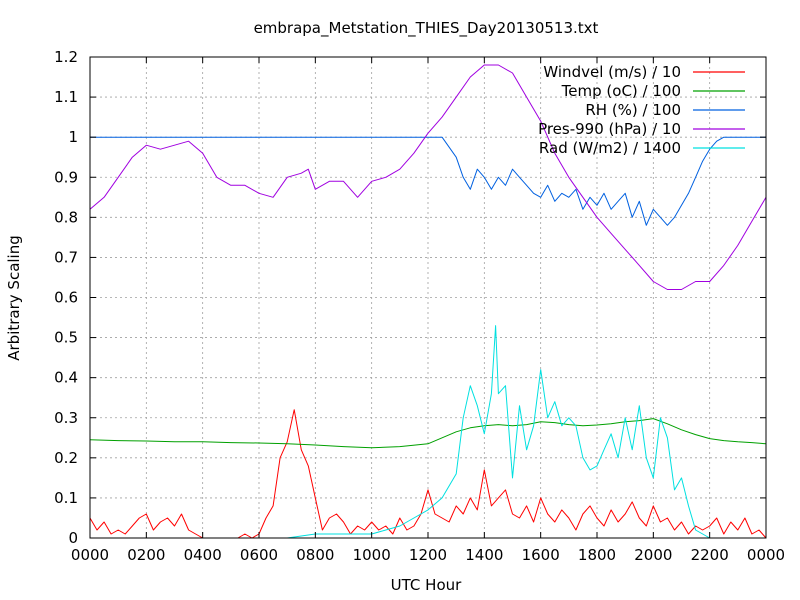  What do you see at coordinates (609, 129) in the screenshot?
I see `legend-label: Pres-990 (hPa) / 10` at bounding box center [609, 129].